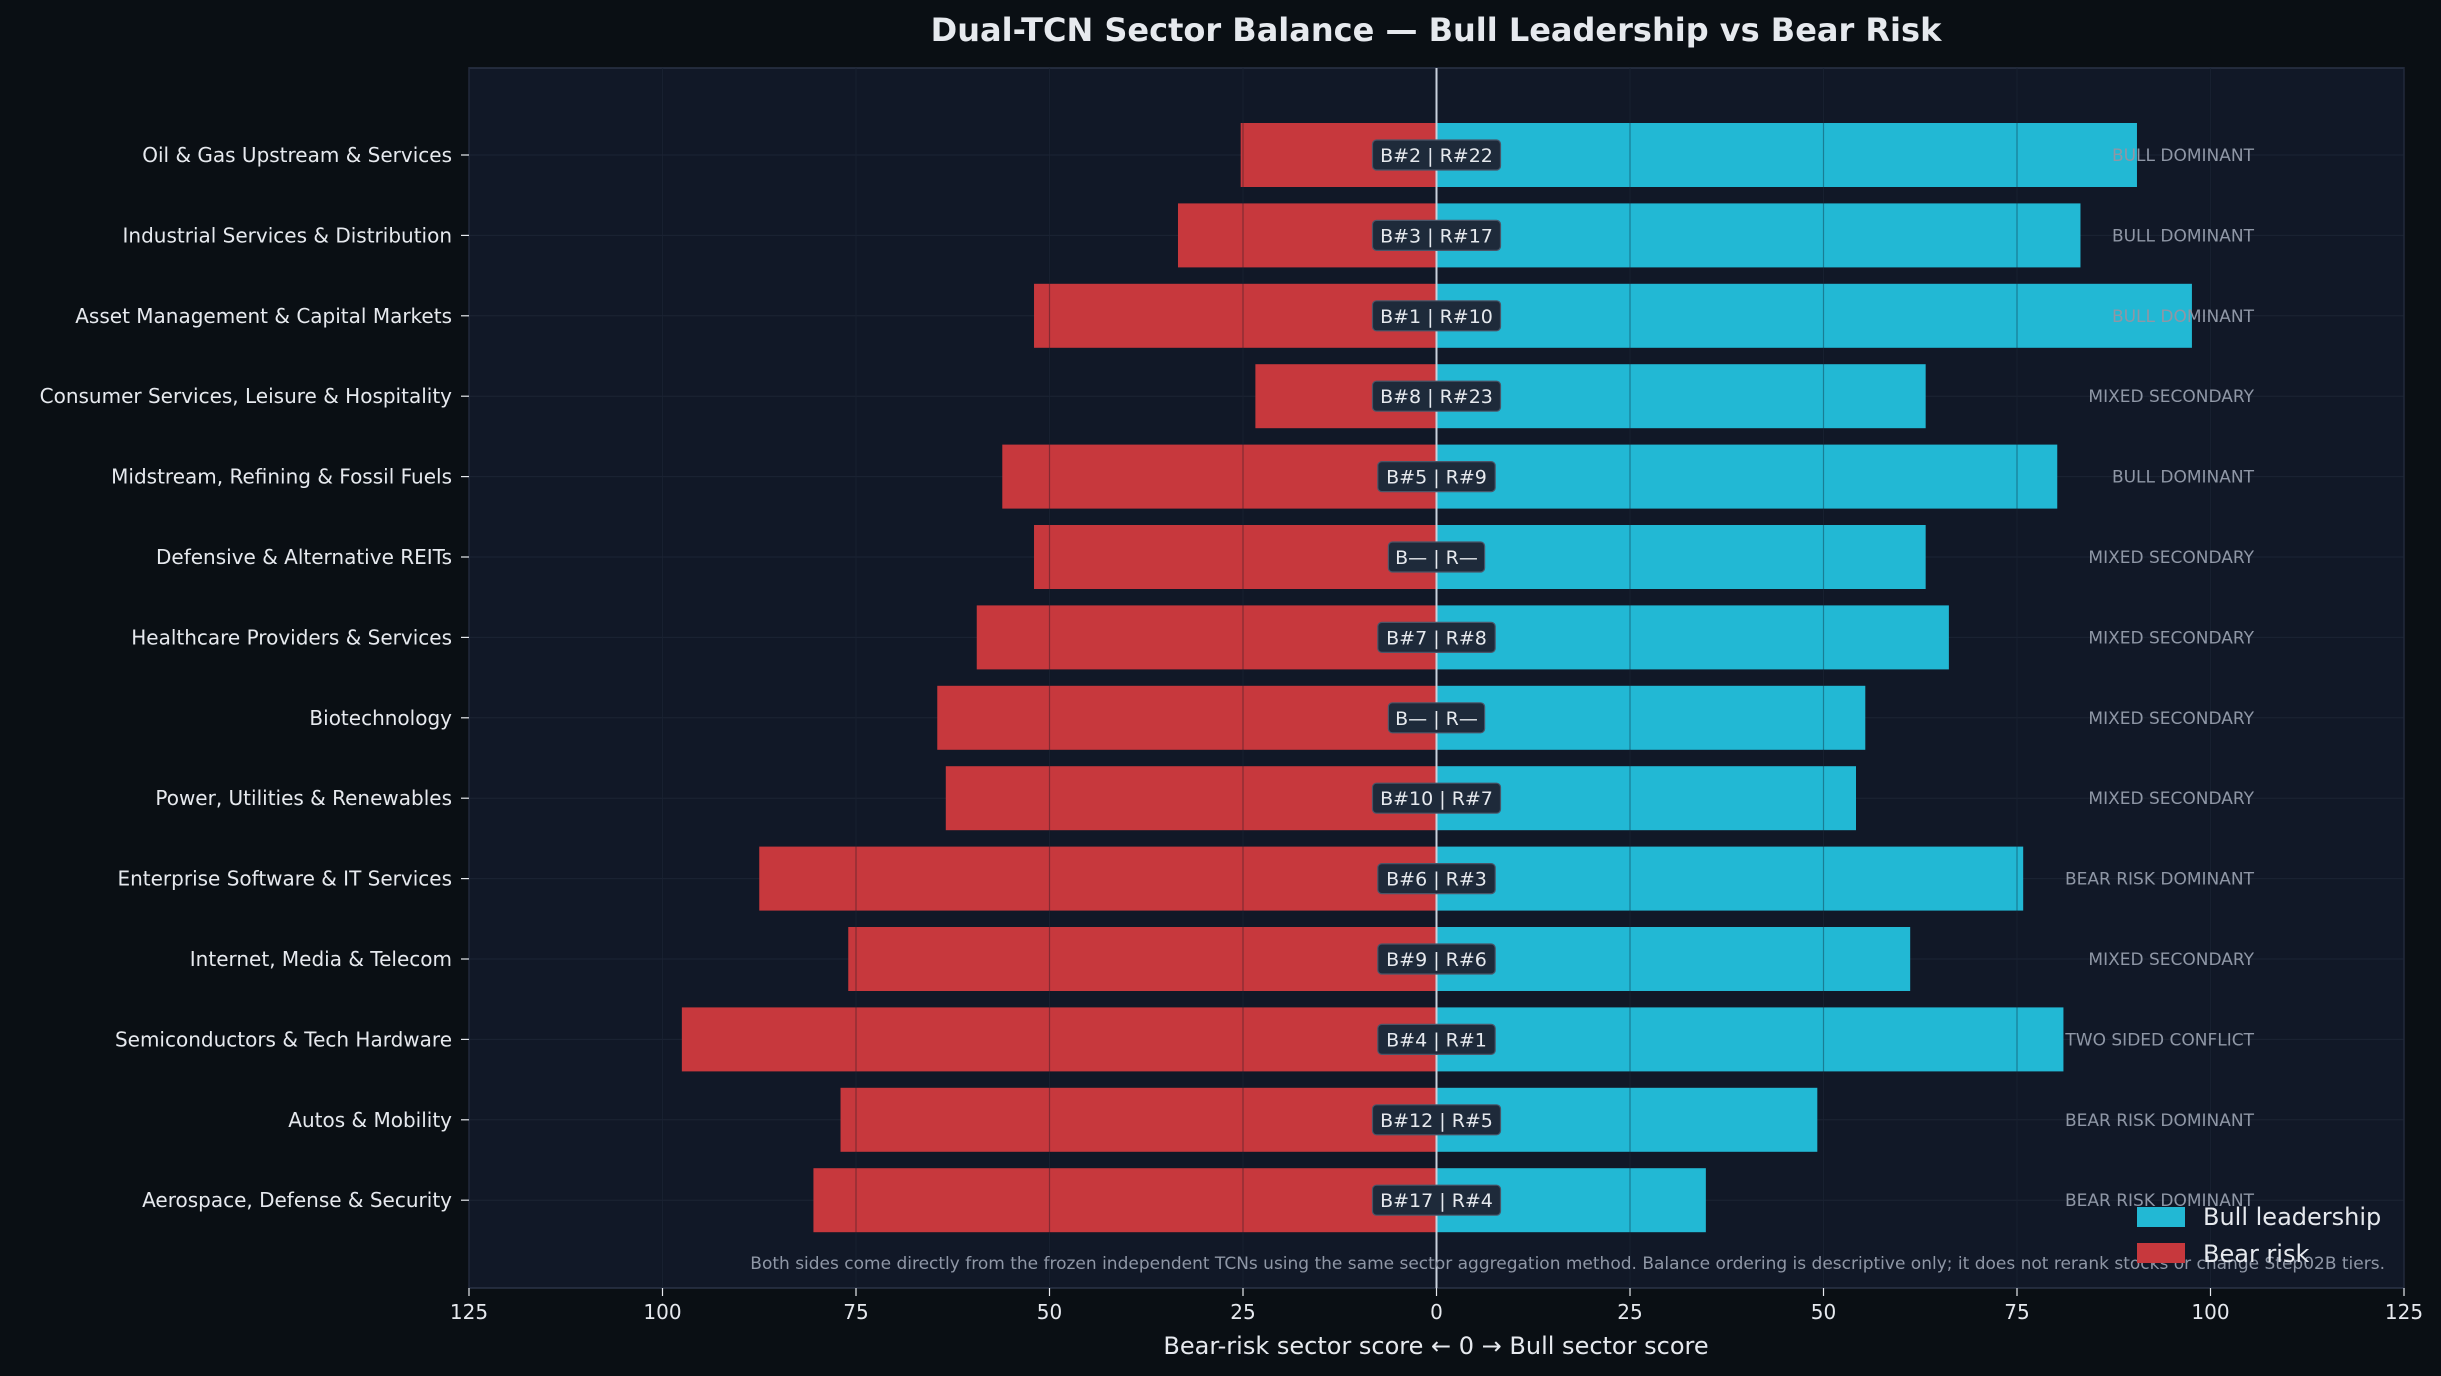 The image size is (2441, 1376). I want to click on category-label: Defensive & Alternative REITs, so click(304, 557).